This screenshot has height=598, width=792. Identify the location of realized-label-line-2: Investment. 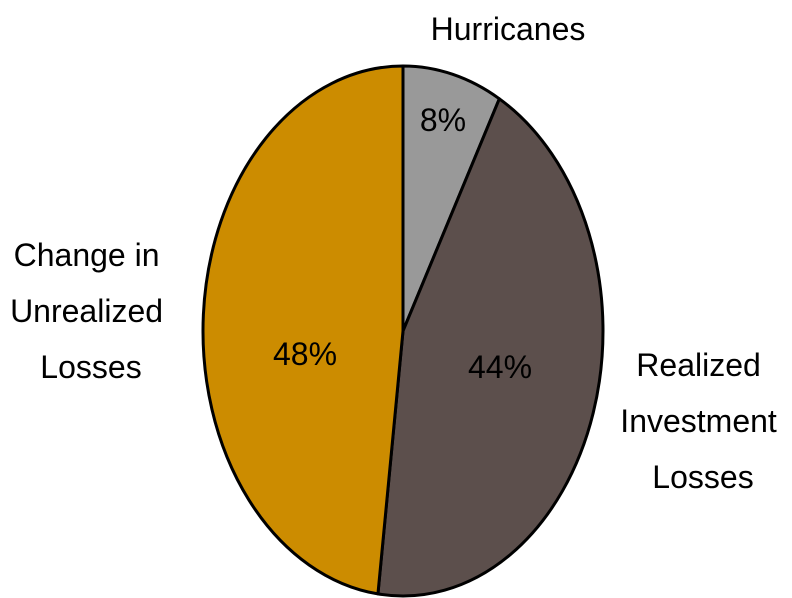
(698, 421).